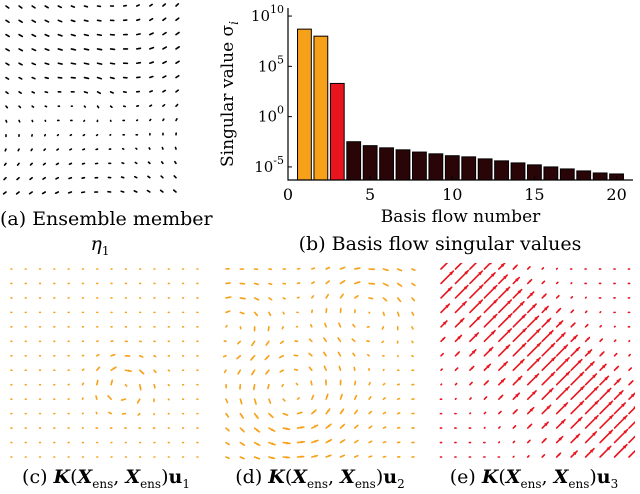 The height and width of the screenshot is (494, 640). What do you see at coordinates (288, 194) in the screenshot?
I see `x-tick-label: 0` at bounding box center [288, 194].